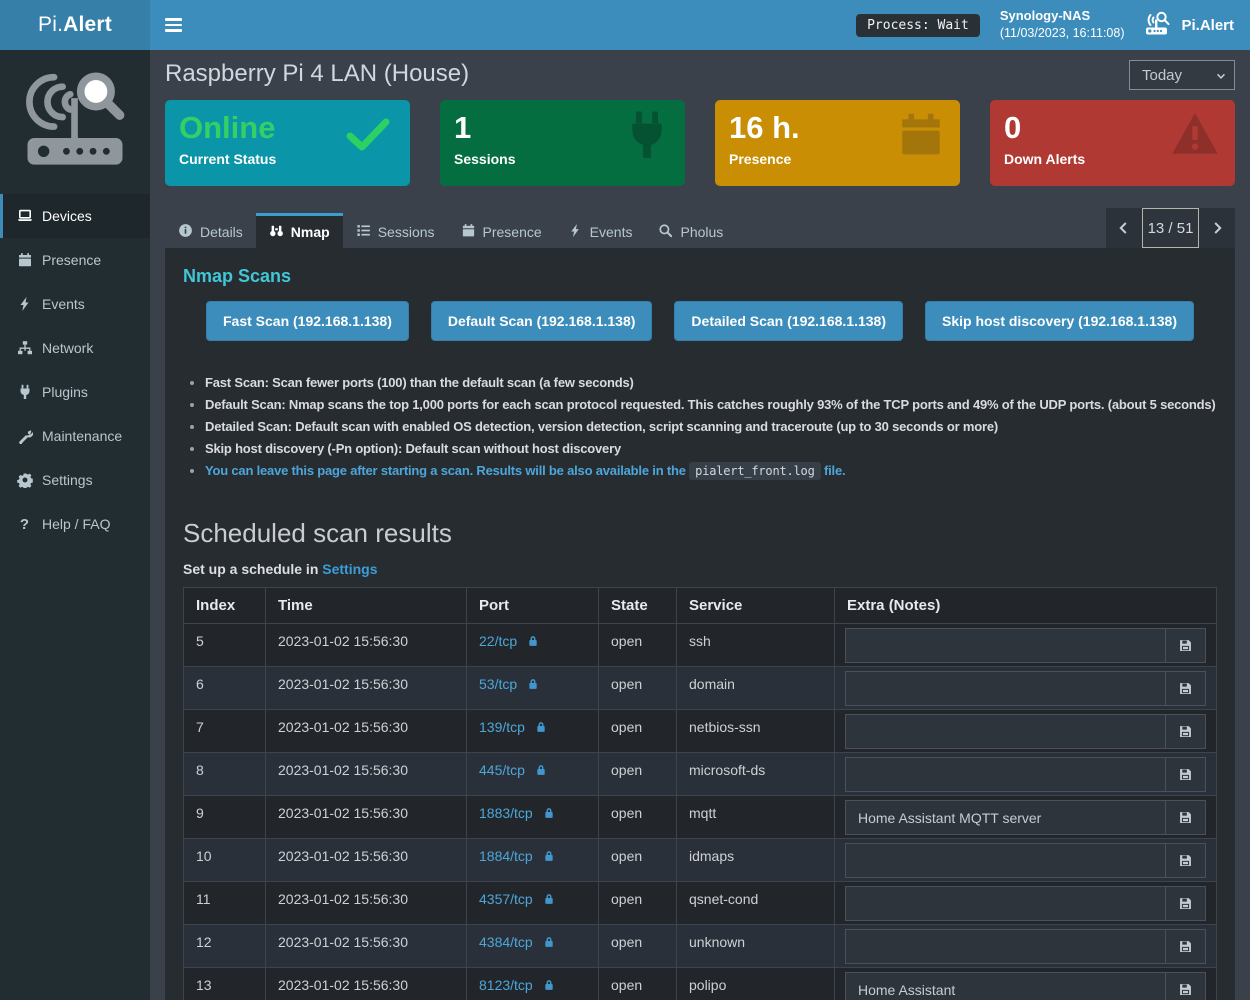  Describe the element at coordinates (24, 260) in the screenshot. I see `calendar-icon` at that location.